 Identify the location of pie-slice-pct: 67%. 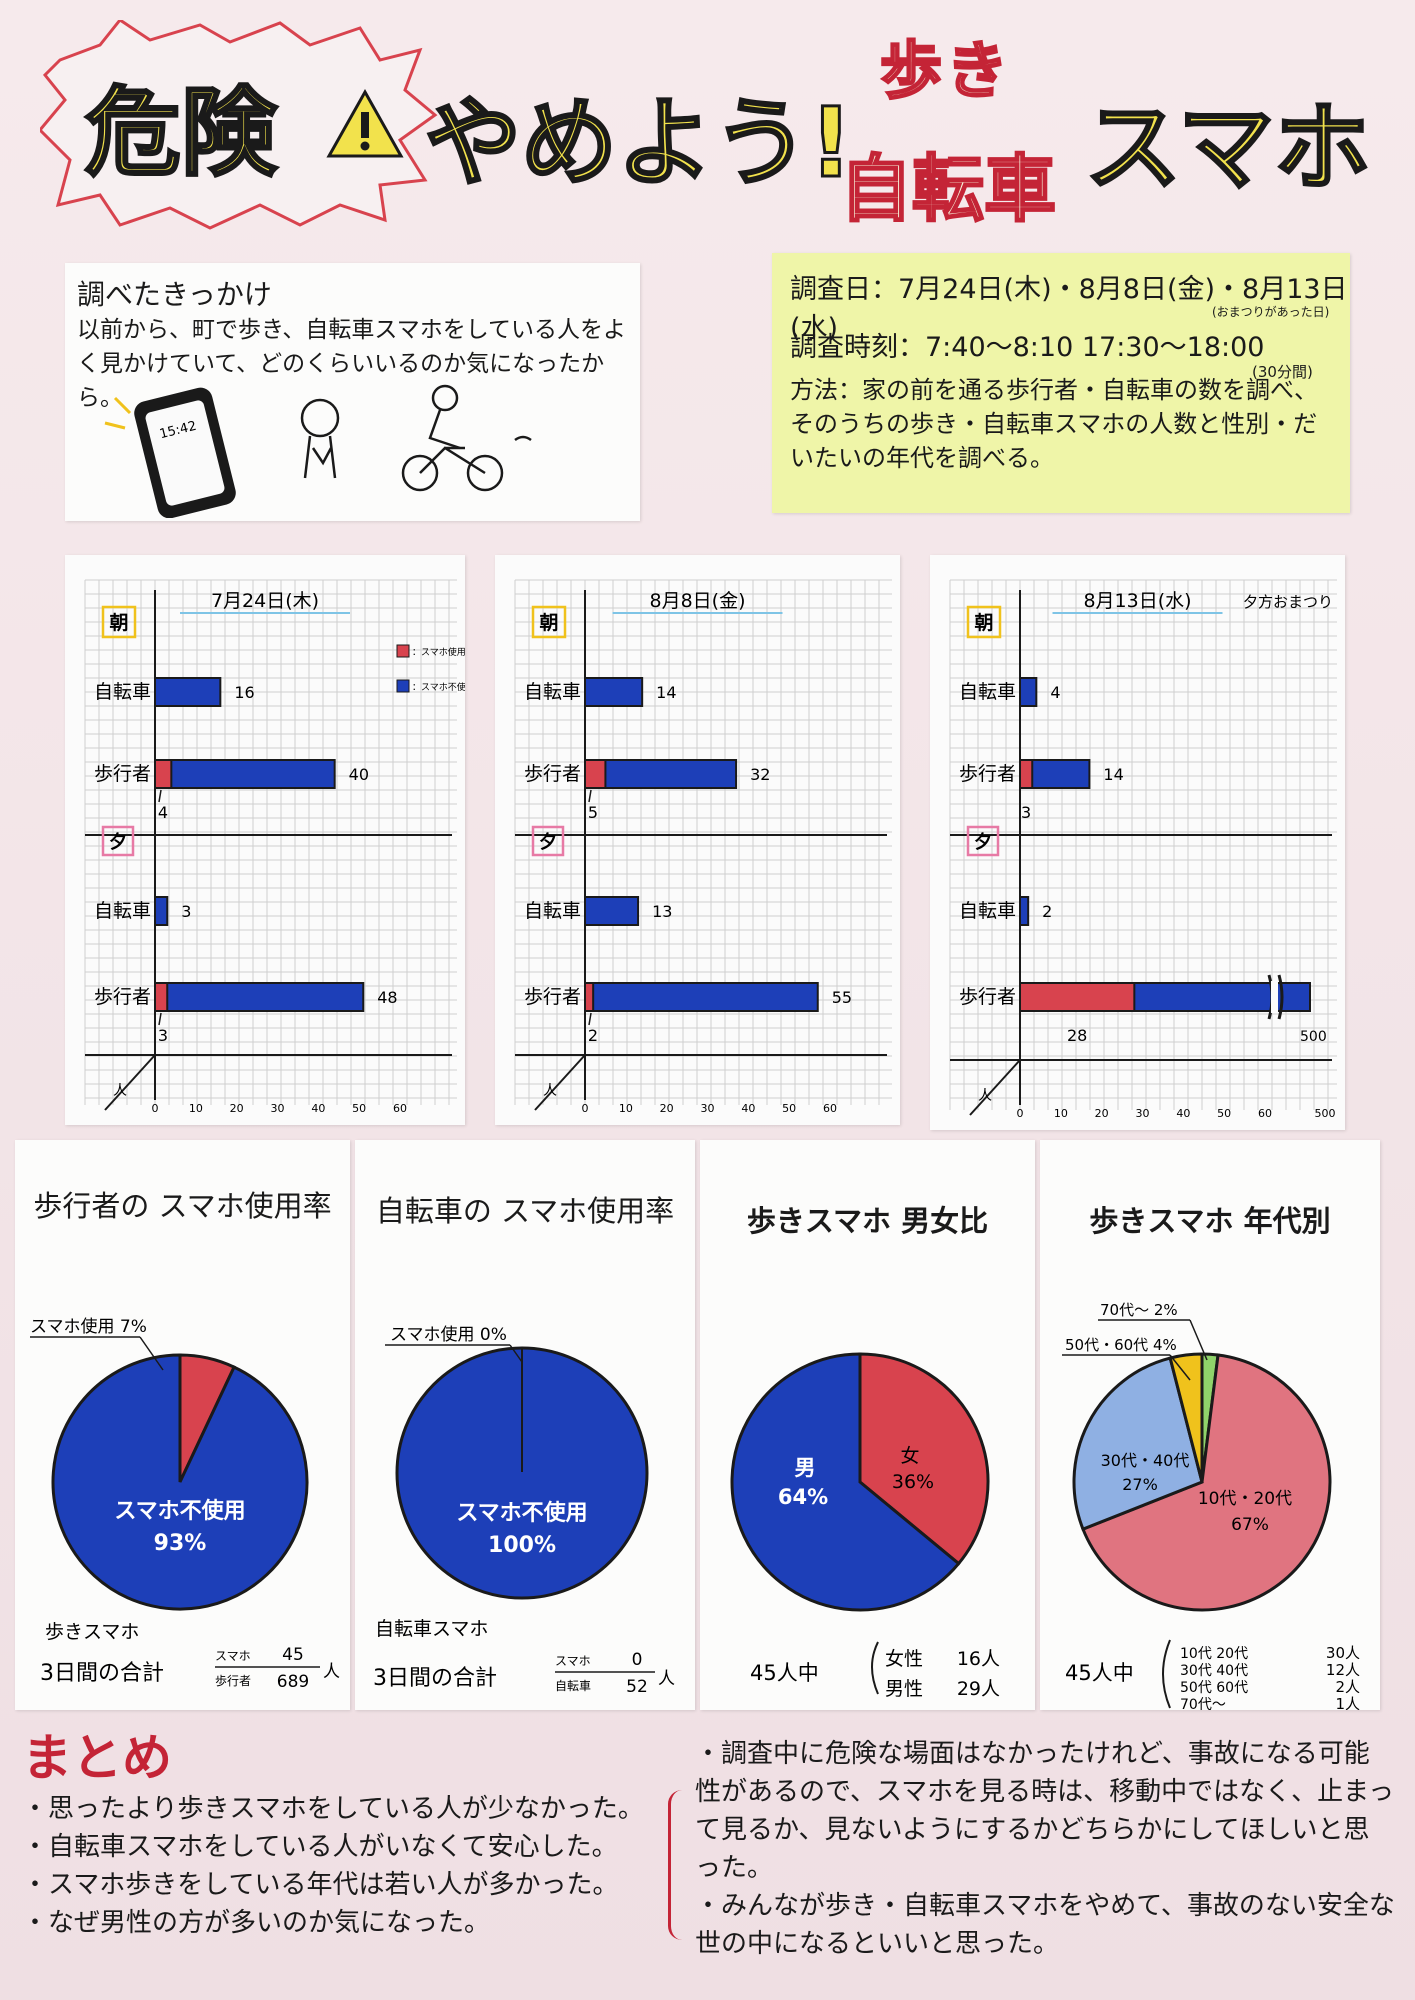
(1250, 1525).